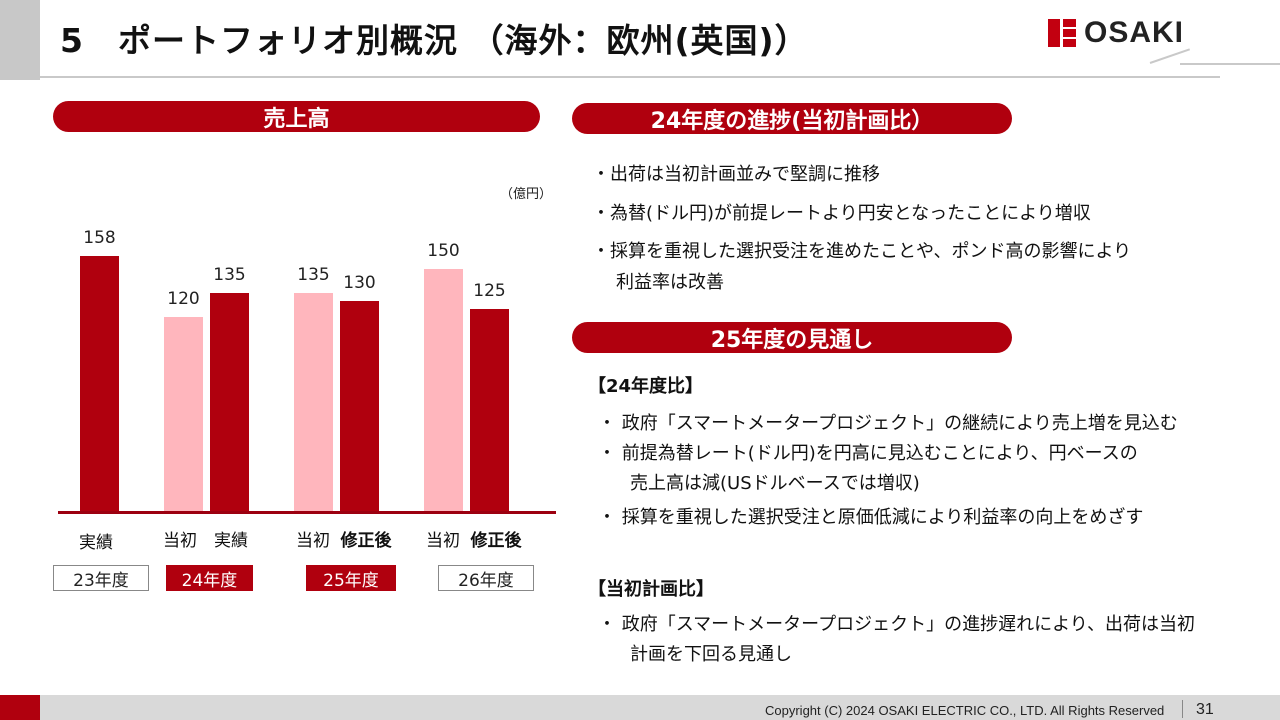 This screenshot has width=1280, height=720. Describe the element at coordinates (1182, 709) in the screenshot. I see `footer-separator` at that location.